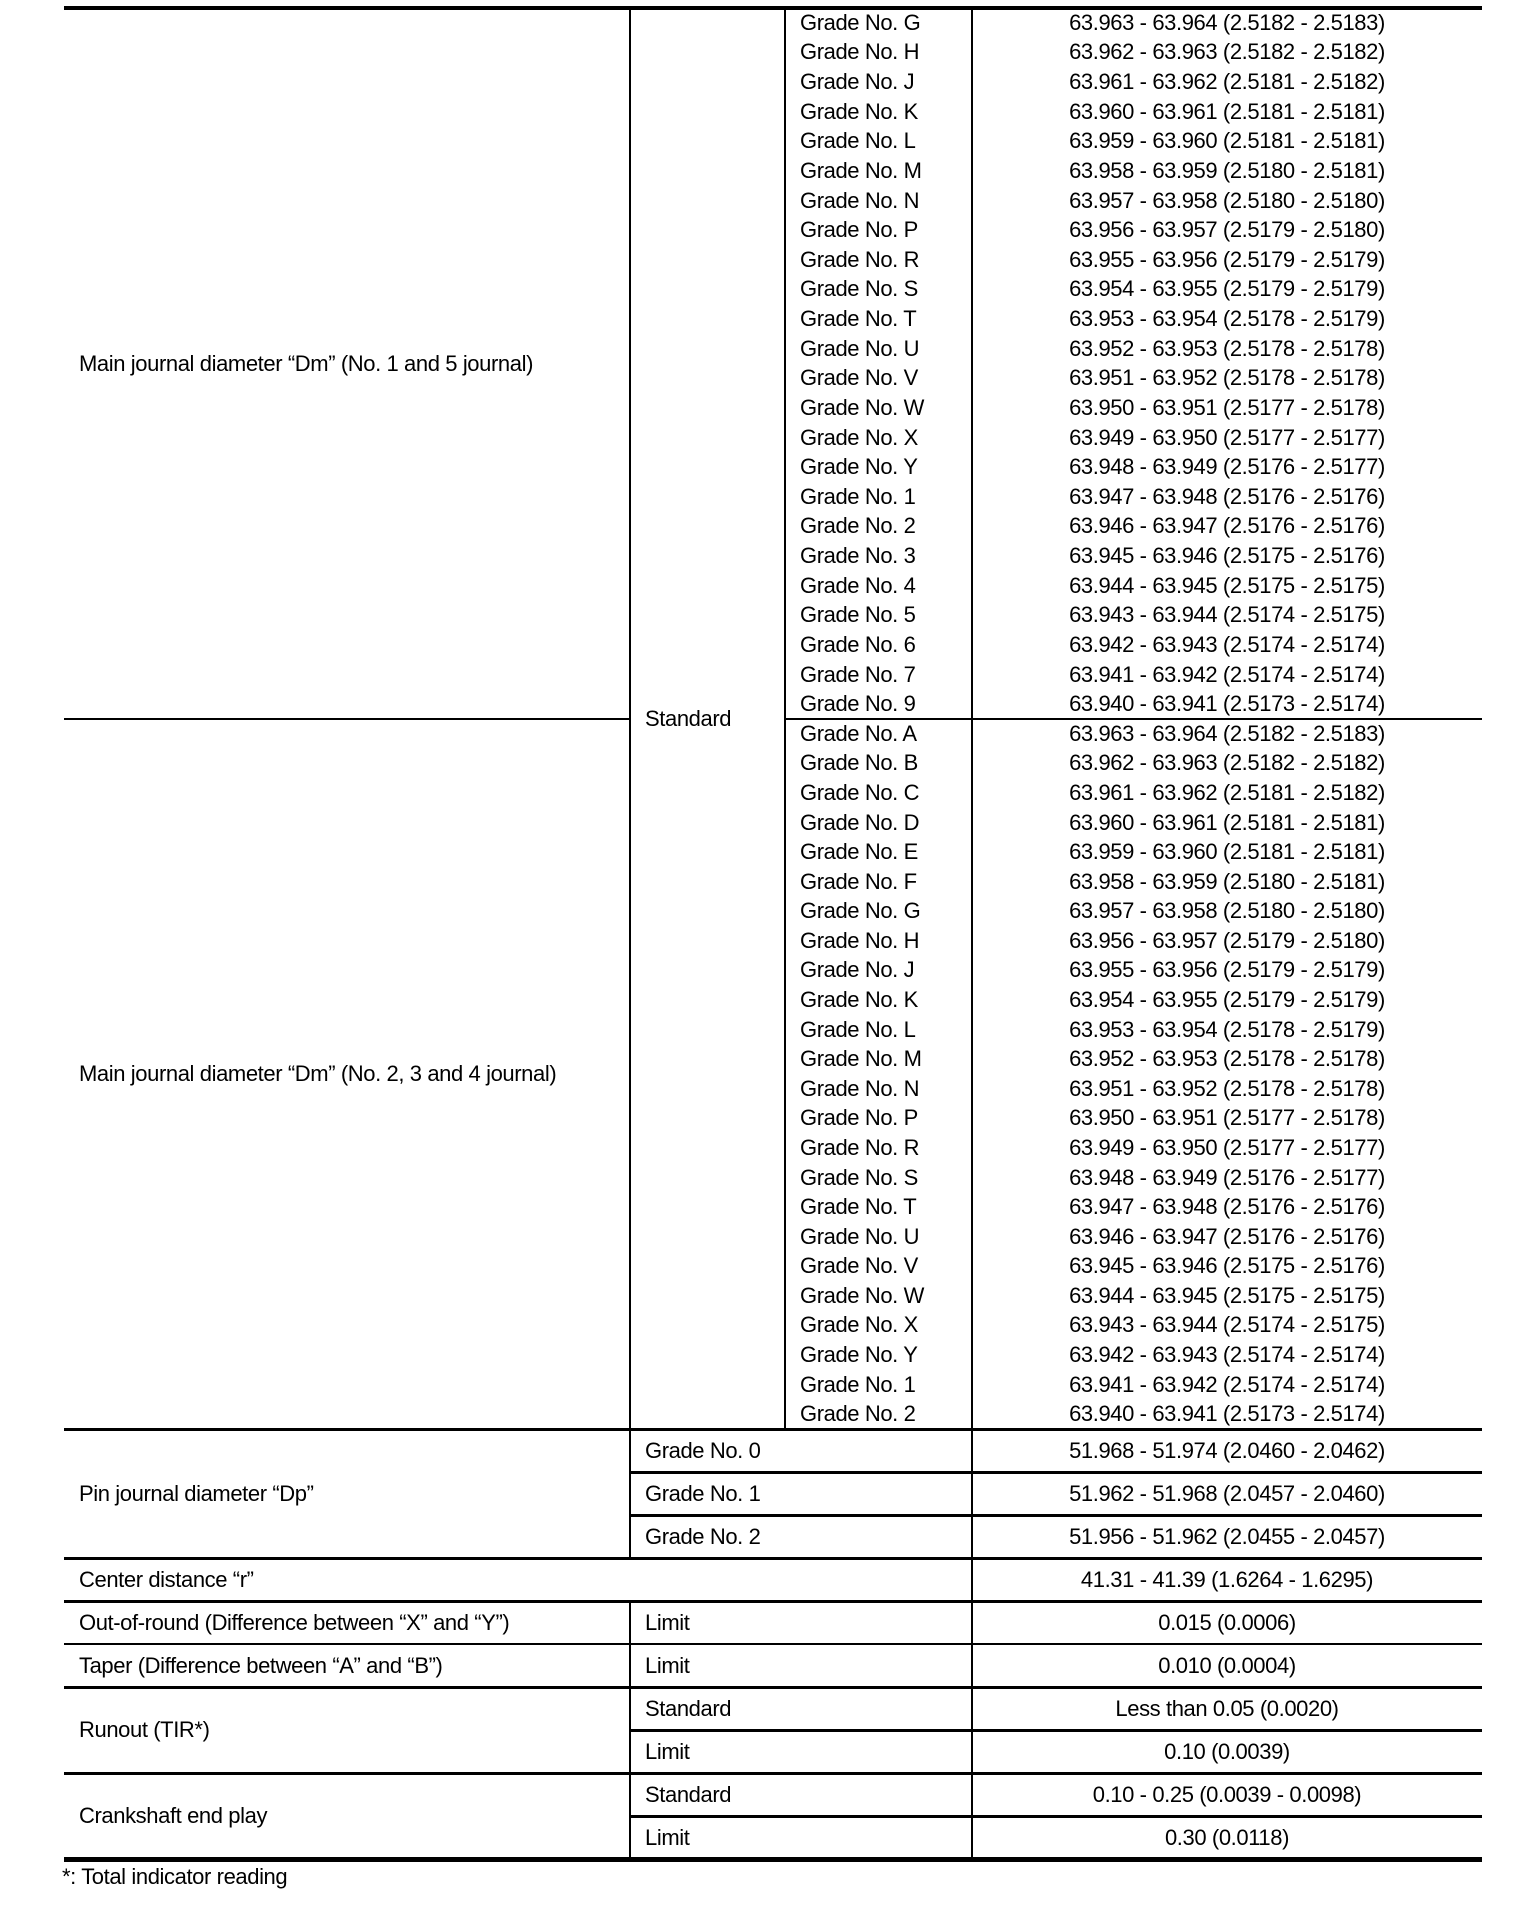 Image resolution: width=1536 pixels, height=1910 pixels. Describe the element at coordinates (1227, 733) in the screenshot. I see `diameter-value: 63.963 - 63.964 (2.5182 - 2.5183)` at that location.